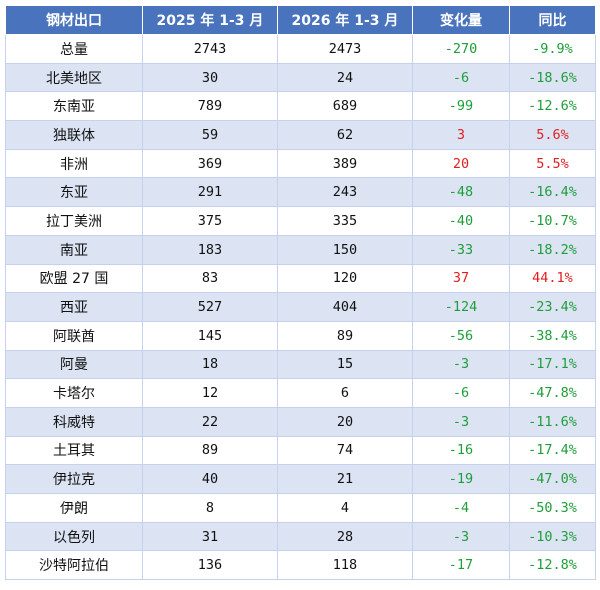  What do you see at coordinates (461, 508) in the screenshot?
I see `change-cell: -4` at bounding box center [461, 508].